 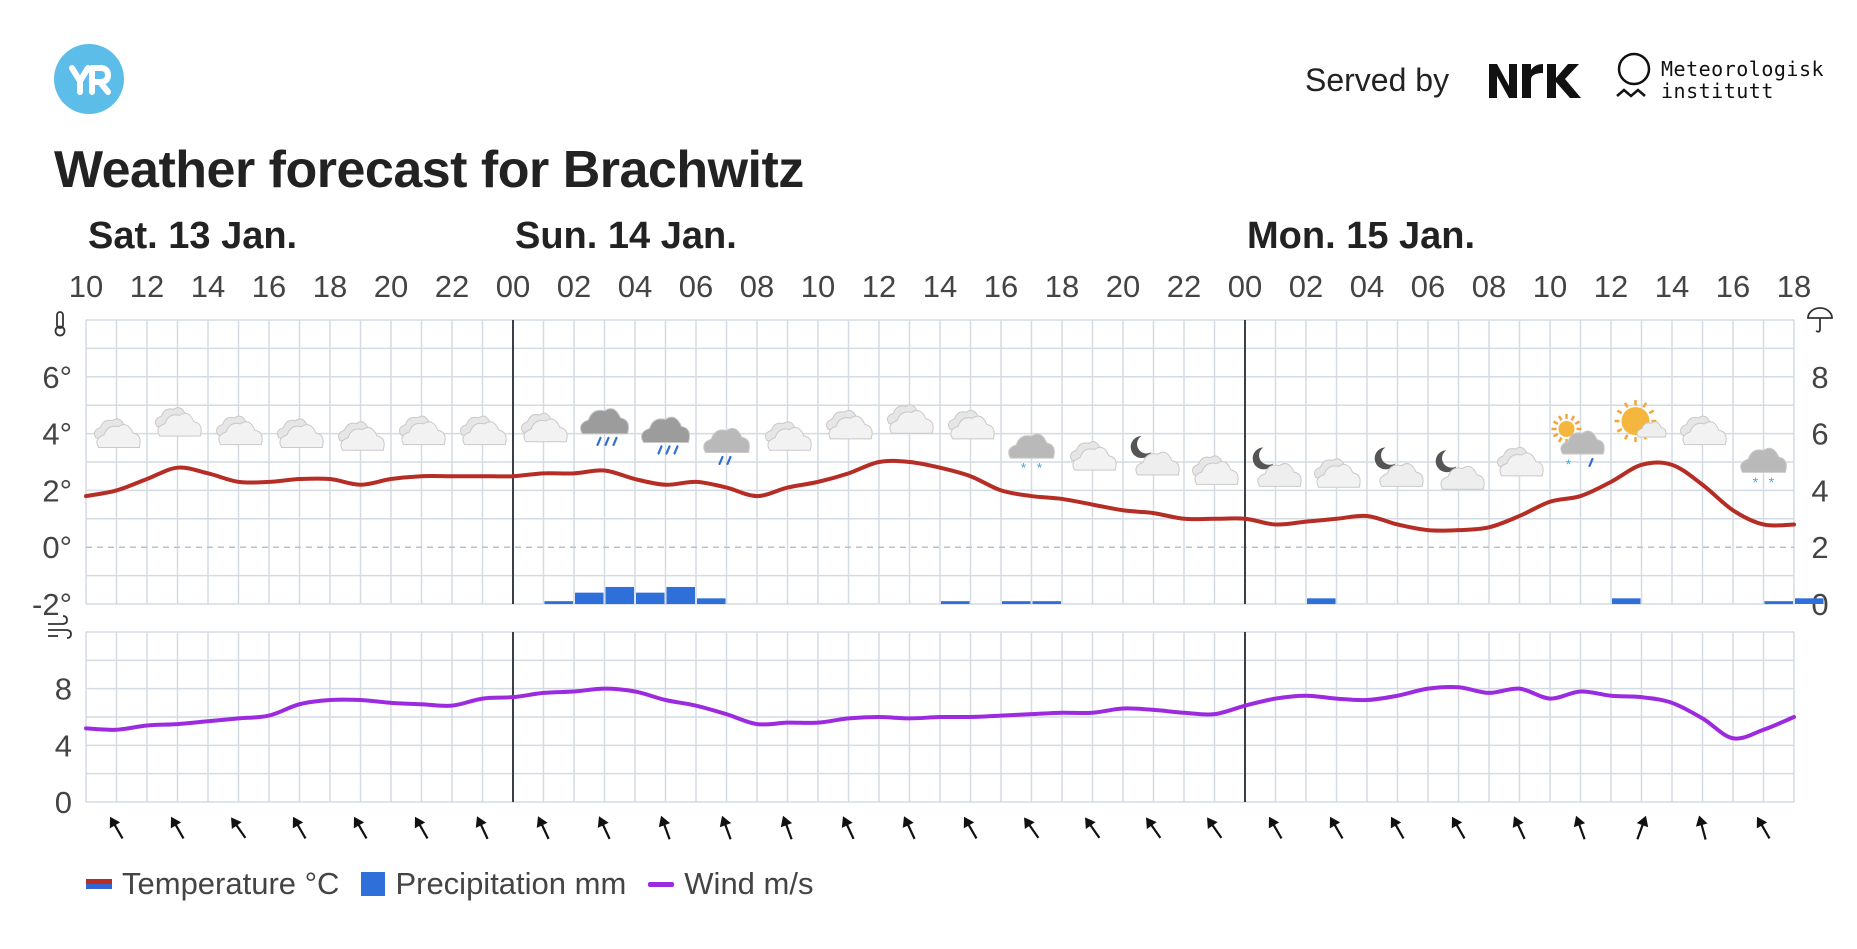 I want to click on hour-tick-label: 20, so click(x=391, y=286).